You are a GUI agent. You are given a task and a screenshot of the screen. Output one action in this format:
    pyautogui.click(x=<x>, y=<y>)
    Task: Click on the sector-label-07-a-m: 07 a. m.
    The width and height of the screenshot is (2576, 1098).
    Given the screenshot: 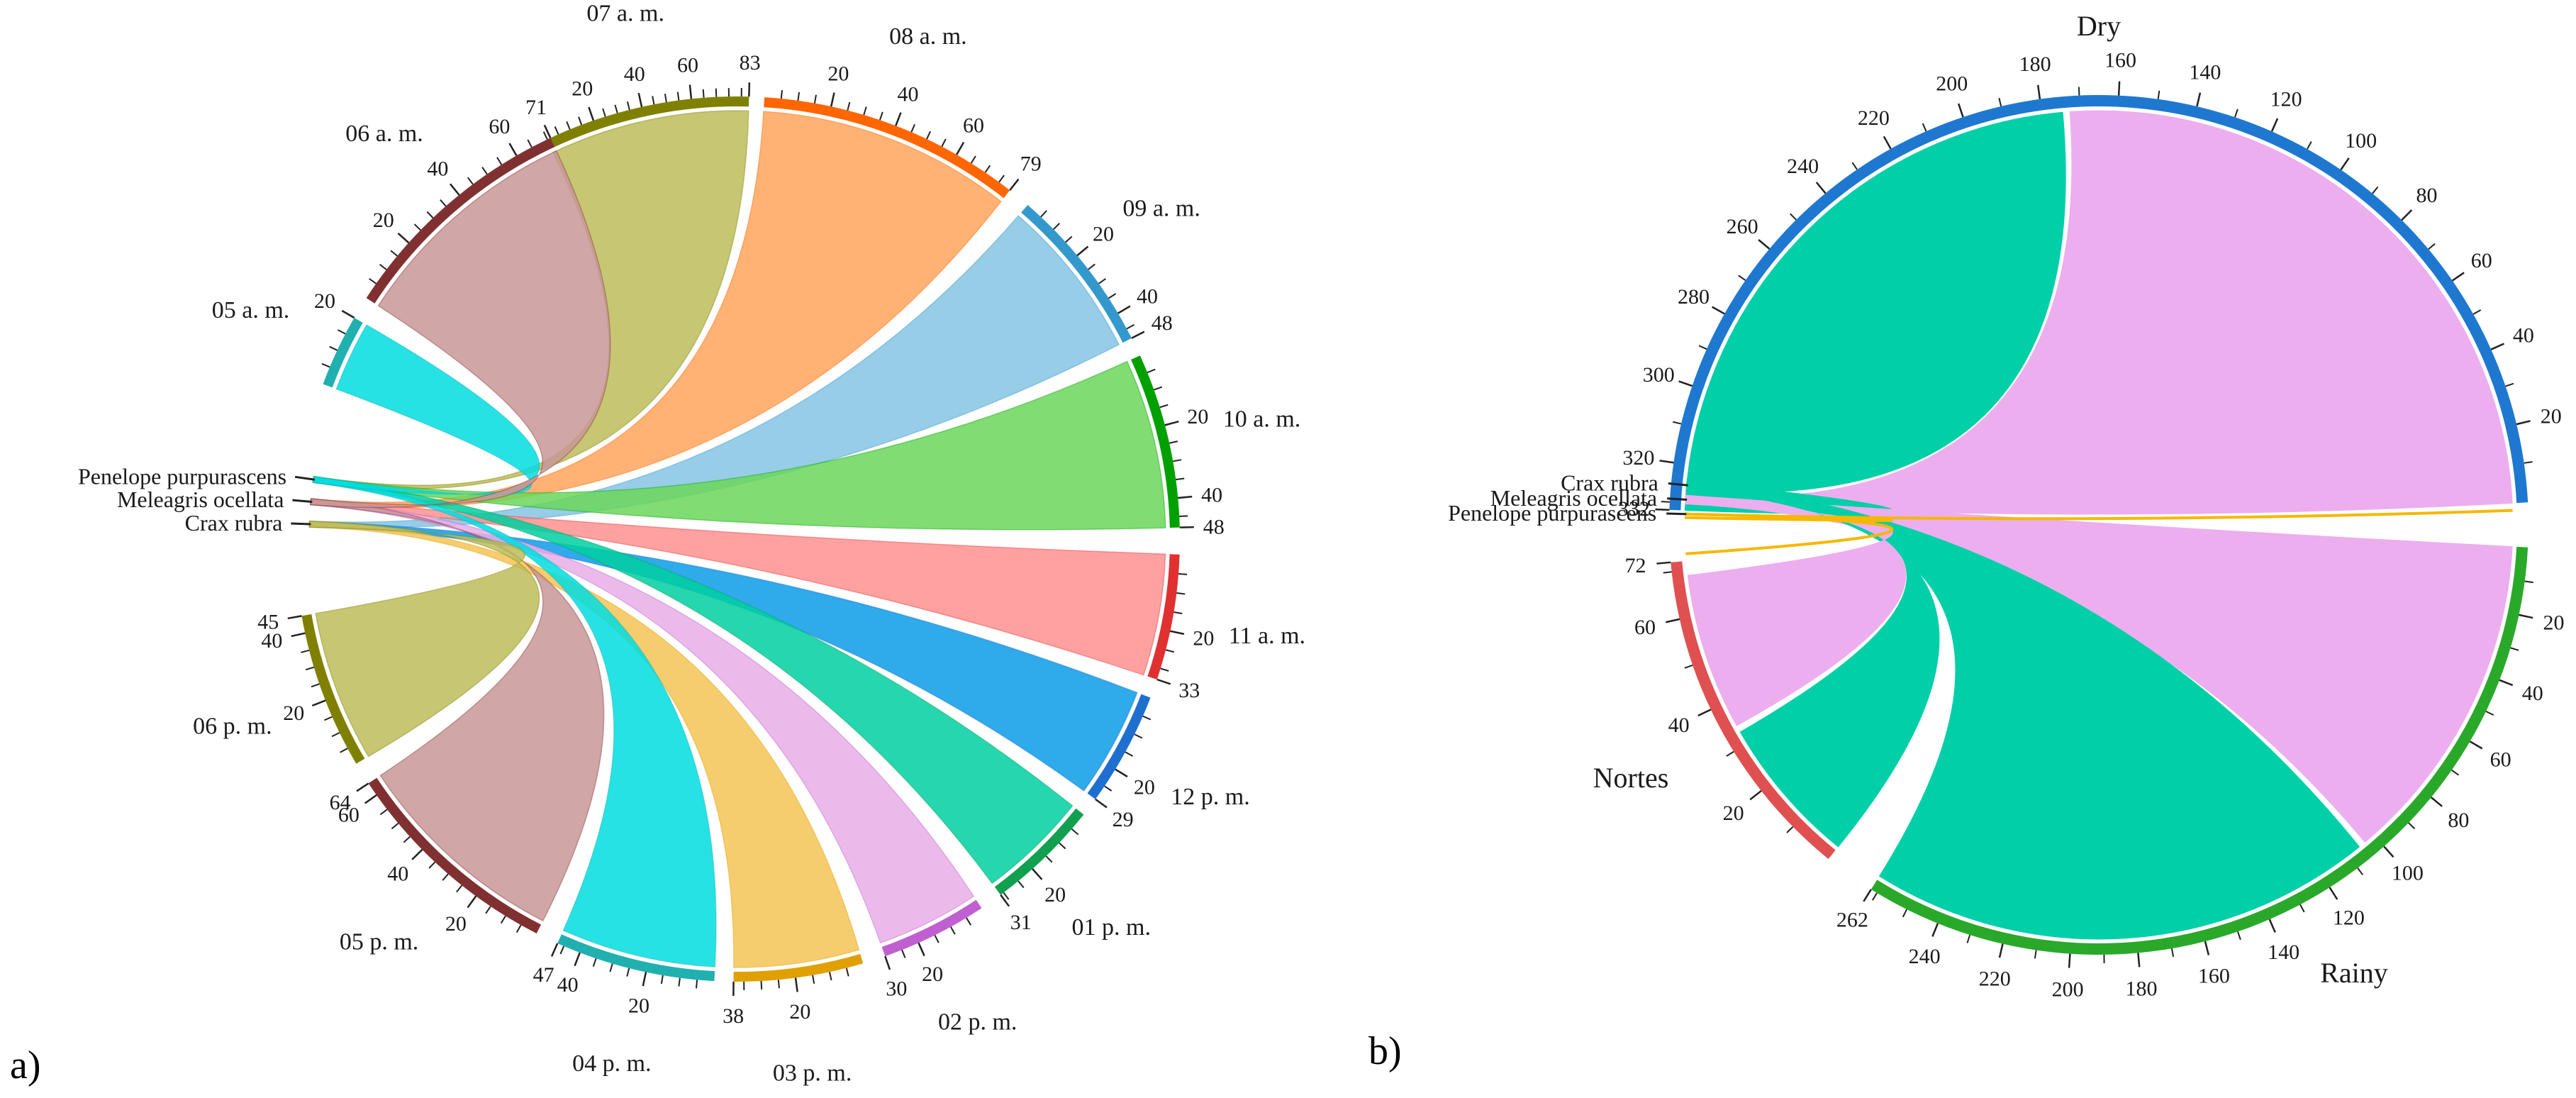 What is the action you would take?
    pyautogui.click(x=625, y=14)
    